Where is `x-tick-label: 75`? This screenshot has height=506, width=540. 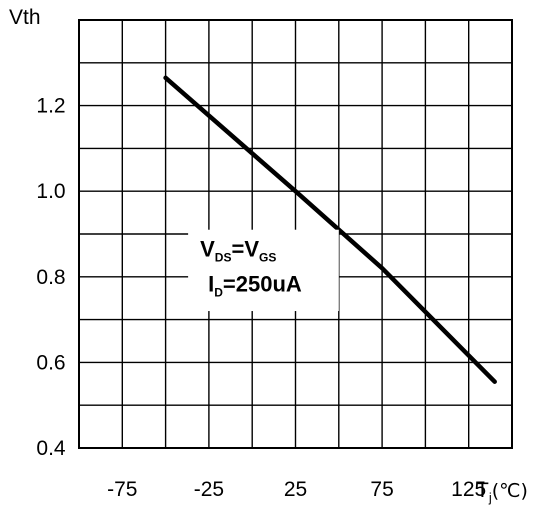
x-tick-label: 75 is located at coordinates (381, 489).